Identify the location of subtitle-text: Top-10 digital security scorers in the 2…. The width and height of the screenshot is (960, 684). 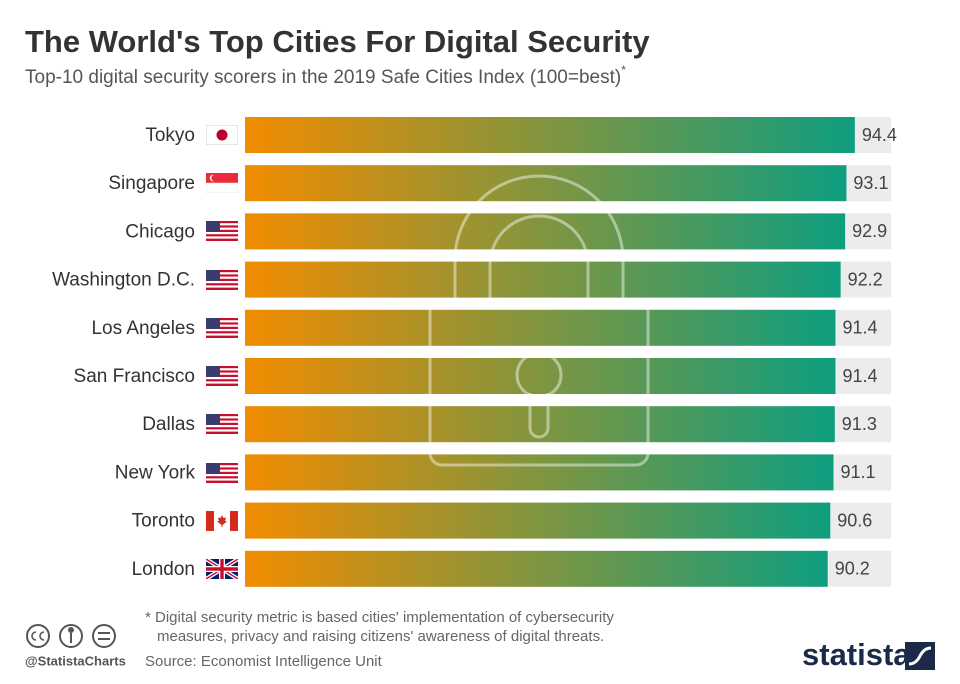
(323, 77).